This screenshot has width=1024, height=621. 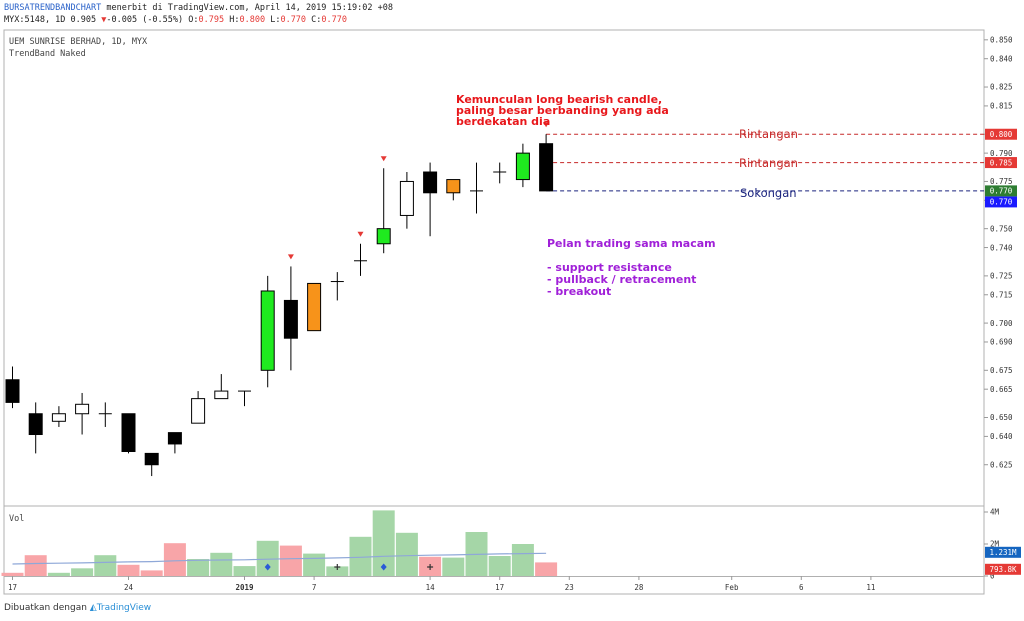 I want to click on tradingview-logo: TradingView, so click(x=124, y=608).